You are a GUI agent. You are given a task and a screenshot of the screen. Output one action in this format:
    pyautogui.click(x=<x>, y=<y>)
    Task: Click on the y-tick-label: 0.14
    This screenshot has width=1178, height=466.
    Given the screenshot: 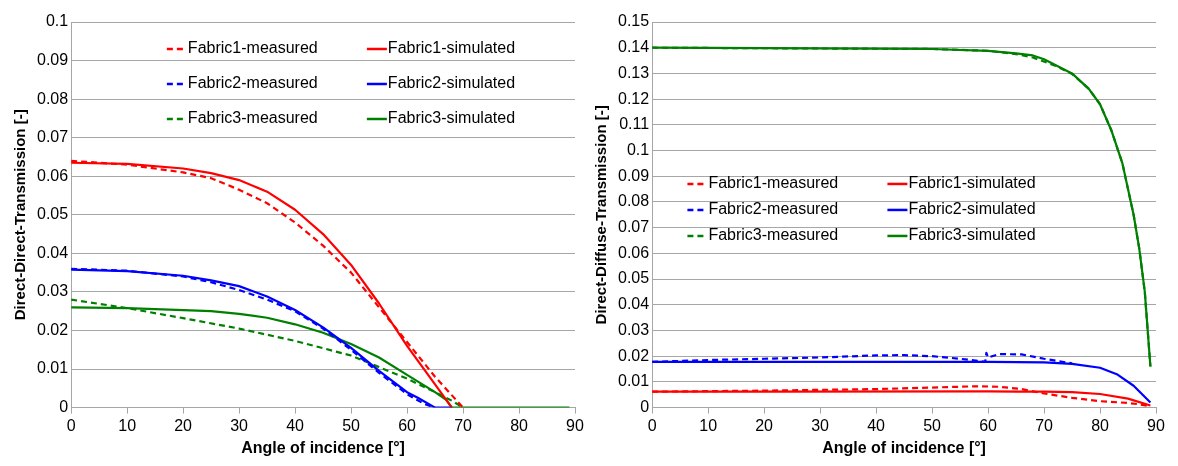 What is the action you would take?
    pyautogui.click(x=634, y=47)
    